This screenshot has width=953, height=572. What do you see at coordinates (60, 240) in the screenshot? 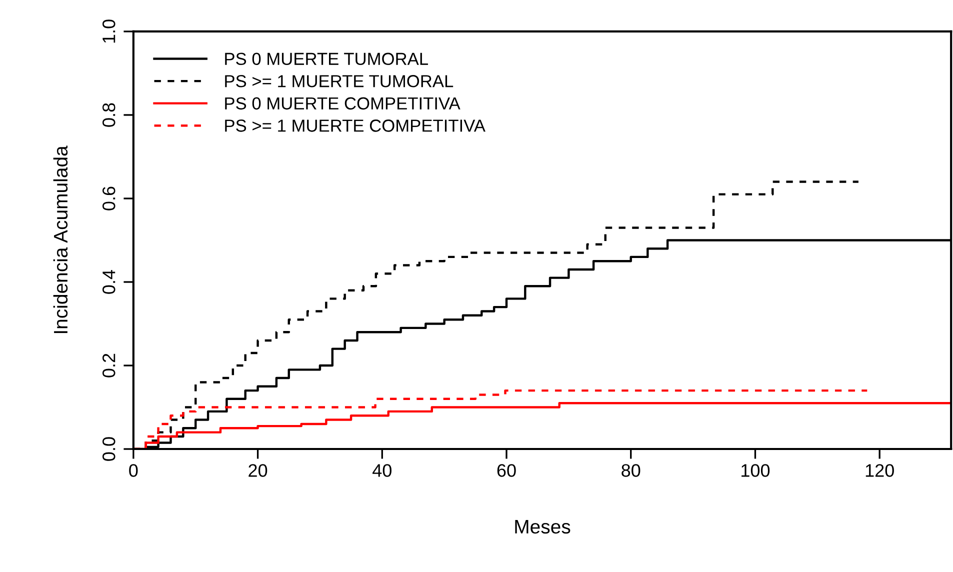
I see `y-axis-title: Incidencia Acumulada` at bounding box center [60, 240].